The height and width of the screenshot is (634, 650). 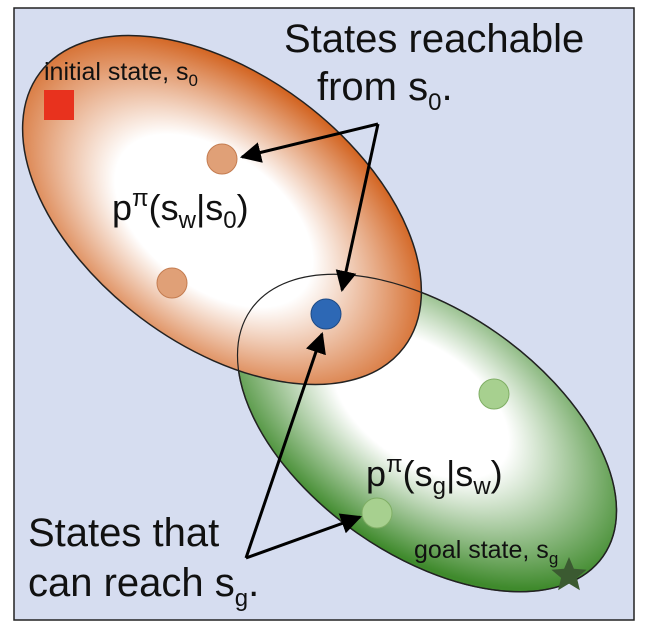 What do you see at coordinates (143, 586) in the screenshot?
I see `can-reach-label-line2: can reach sg.` at bounding box center [143, 586].